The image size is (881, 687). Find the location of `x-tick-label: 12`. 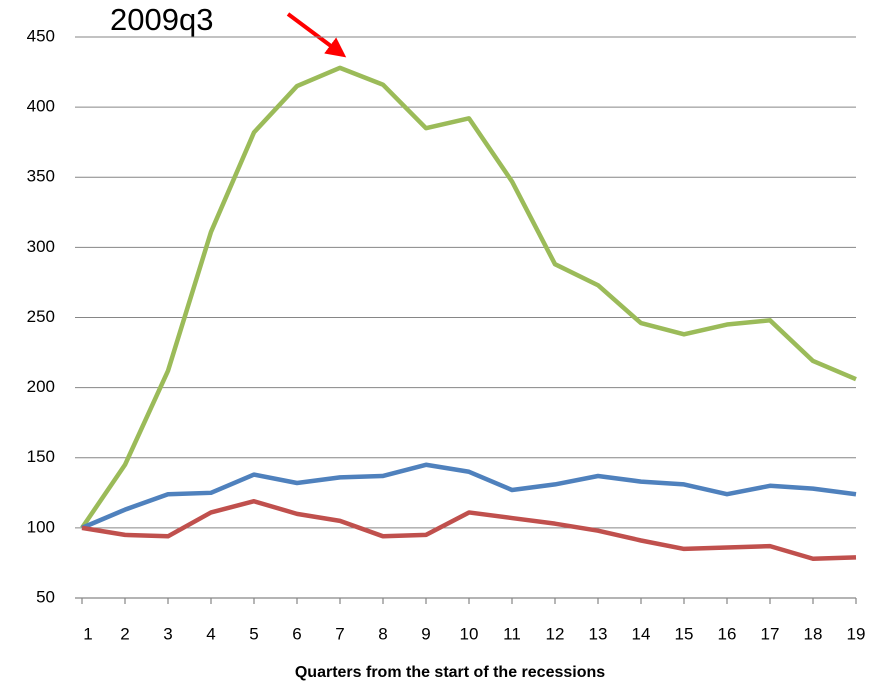

x-tick-label: 12 is located at coordinates (555, 633).